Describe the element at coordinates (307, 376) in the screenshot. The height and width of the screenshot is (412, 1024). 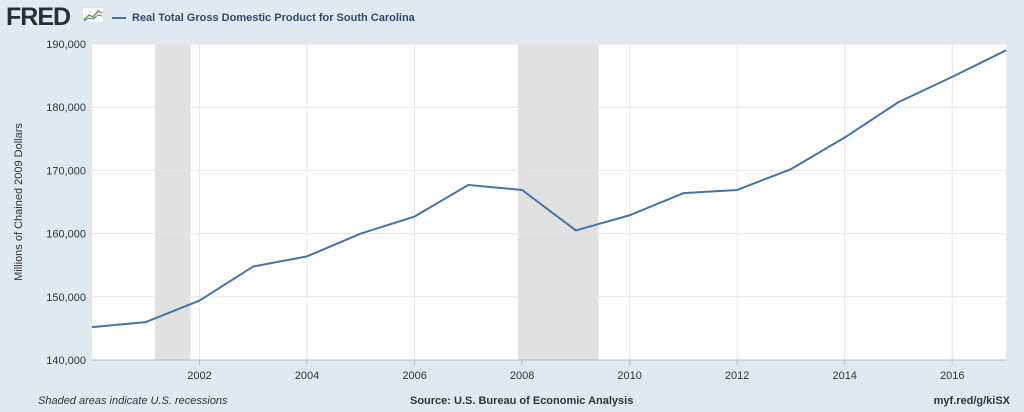
I see `x-tick-label: 2004` at that location.